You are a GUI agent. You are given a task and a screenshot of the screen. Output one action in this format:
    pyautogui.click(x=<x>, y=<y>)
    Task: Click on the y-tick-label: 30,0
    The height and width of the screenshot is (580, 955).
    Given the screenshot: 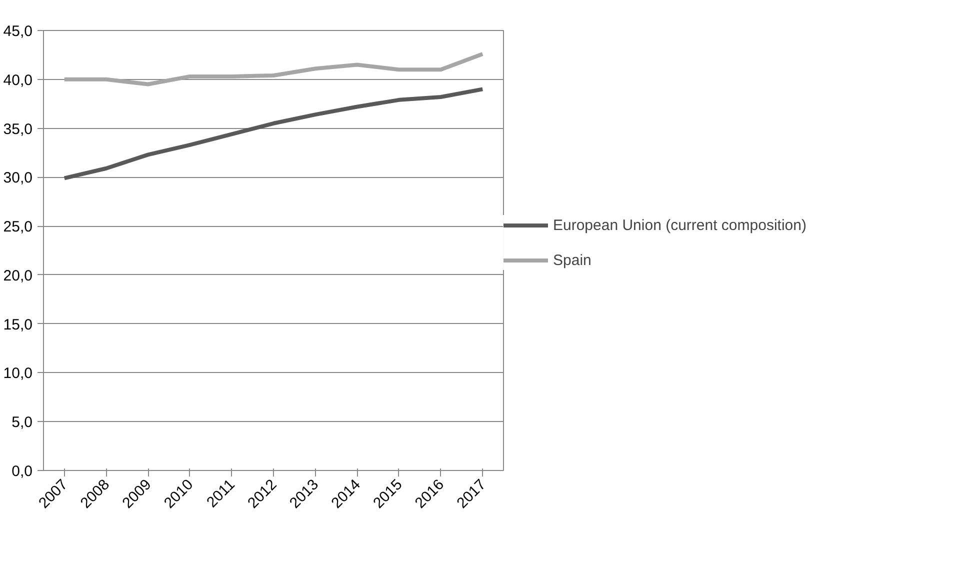 What is the action you would take?
    pyautogui.click(x=18, y=178)
    